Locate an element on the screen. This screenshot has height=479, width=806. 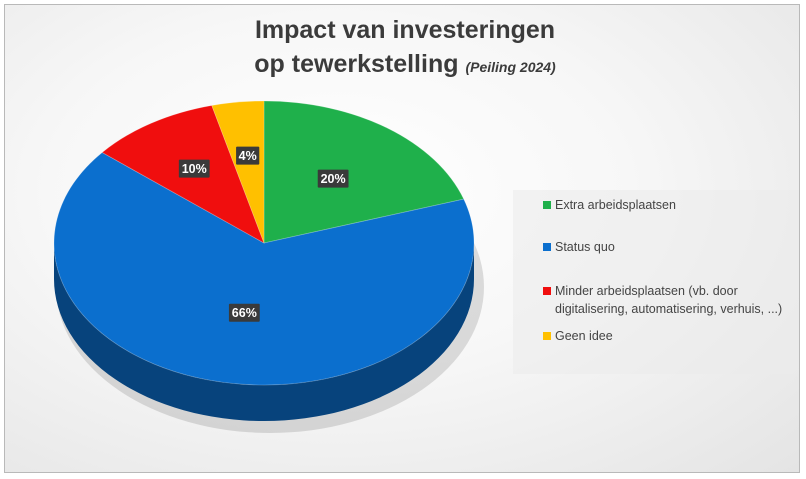
legend-label-geen-idee: Geen idee is located at coordinates (584, 336).